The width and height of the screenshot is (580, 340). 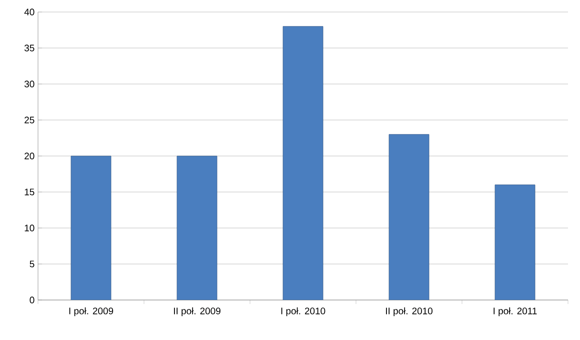 What do you see at coordinates (29, 192) in the screenshot?
I see `y-tick-label: 15` at bounding box center [29, 192].